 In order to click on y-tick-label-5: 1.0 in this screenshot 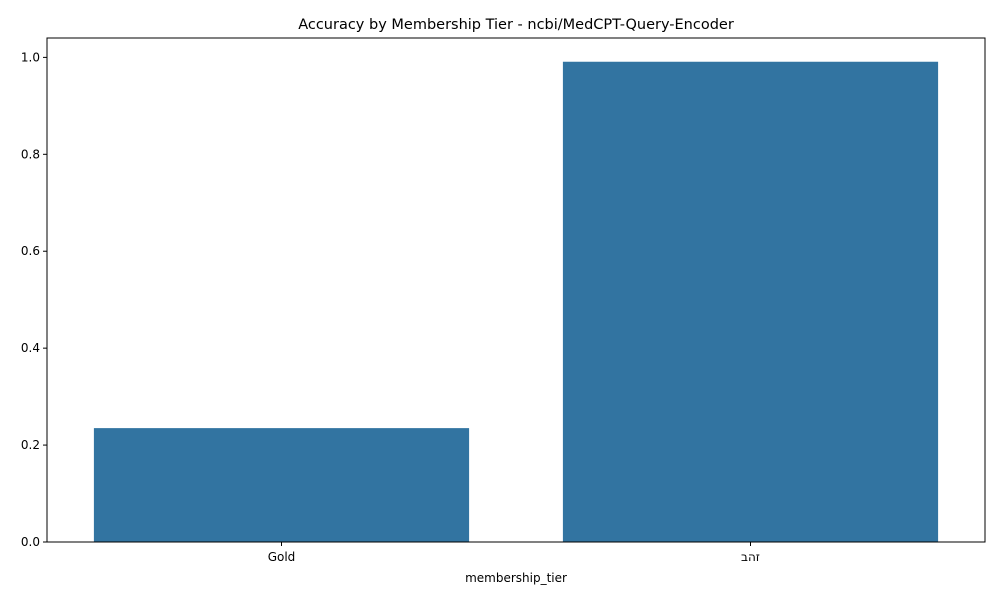, I will do `click(30, 57)`.